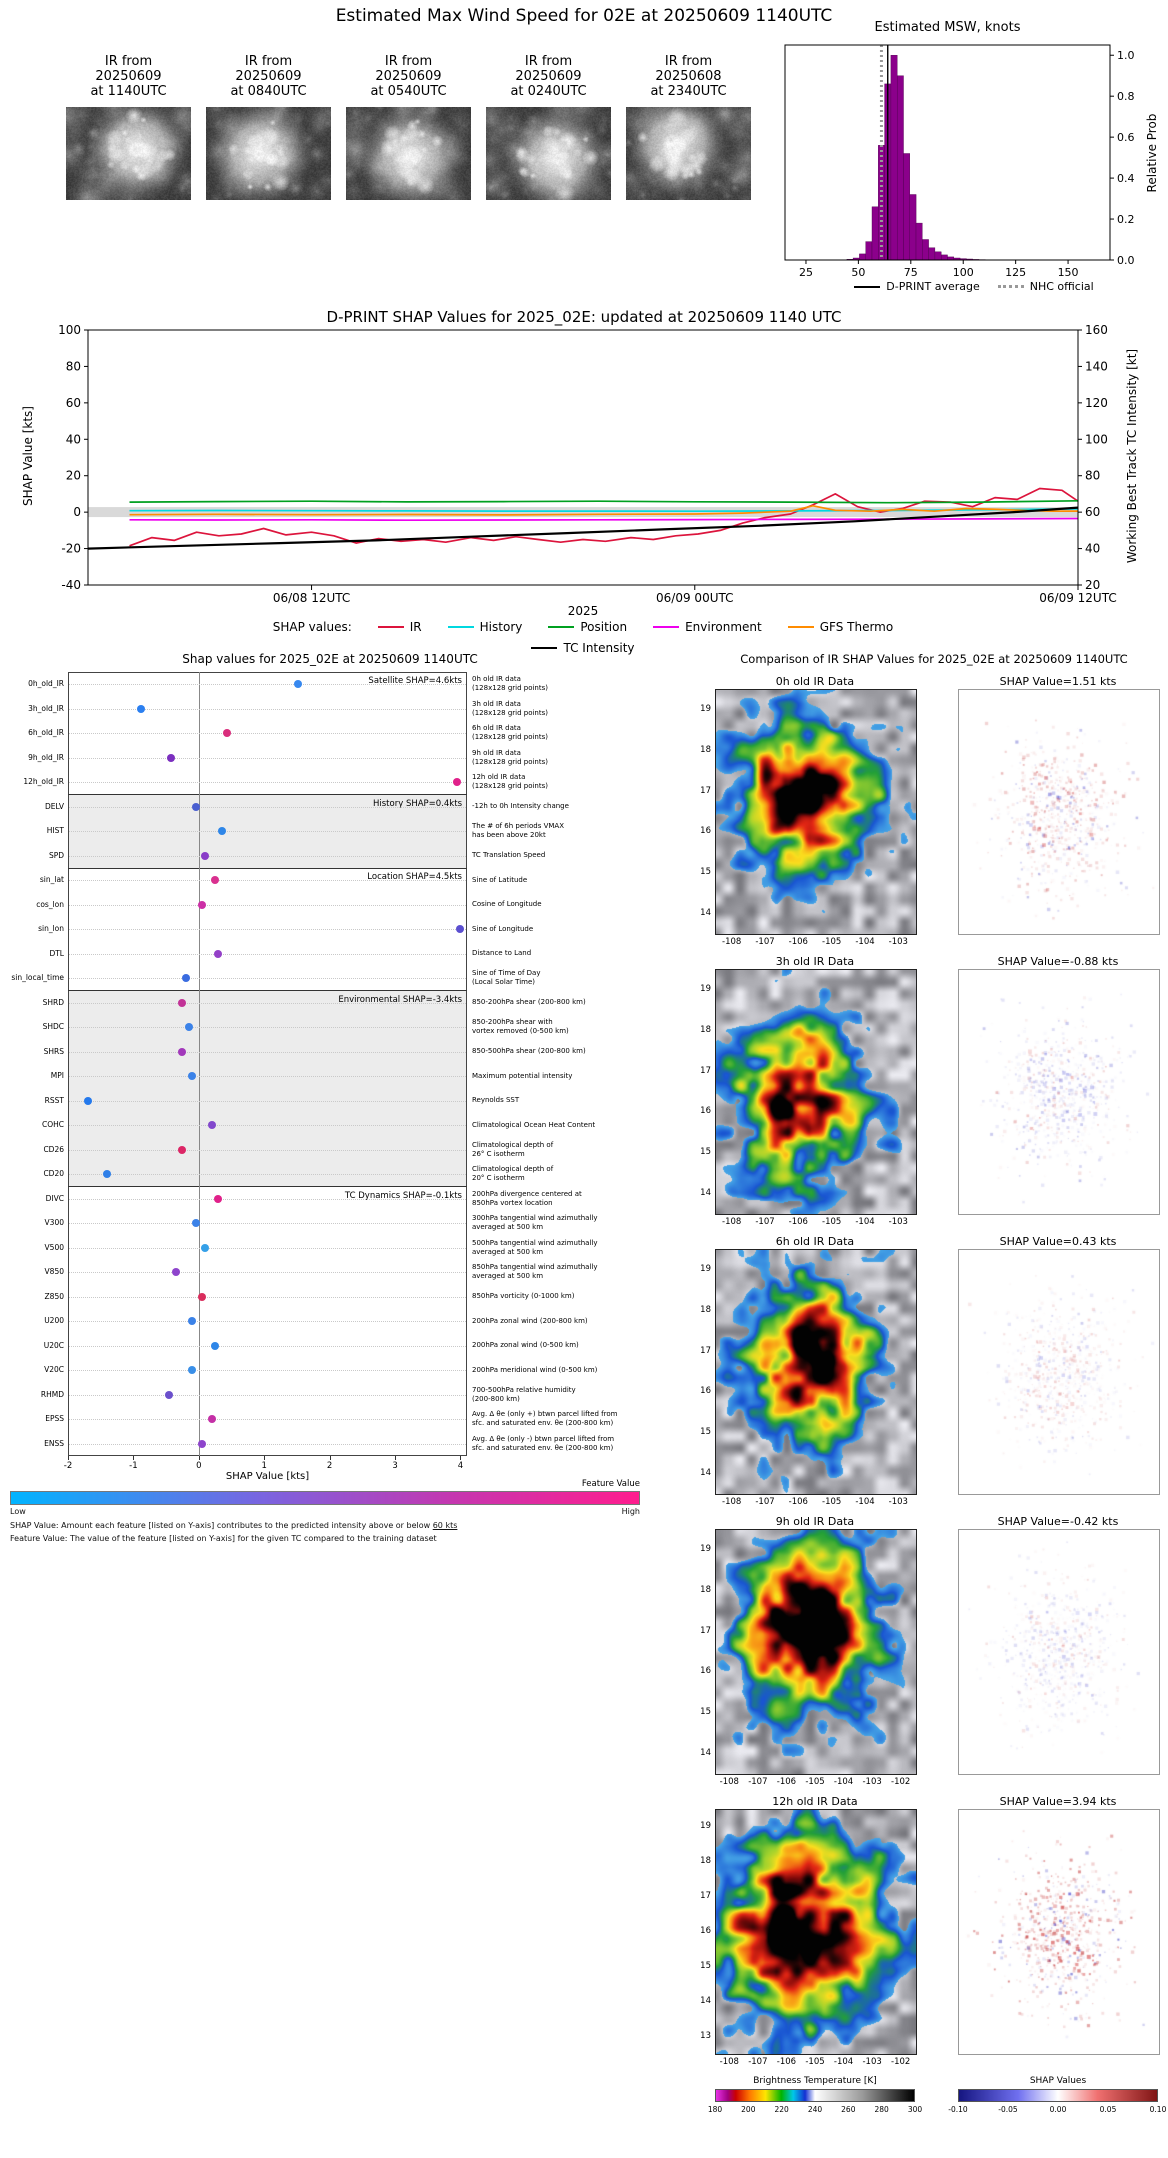 The height and width of the screenshot is (2158, 1168). What do you see at coordinates (43, 782) in the screenshot?
I see `feature-label: 12h_old_IR` at bounding box center [43, 782].